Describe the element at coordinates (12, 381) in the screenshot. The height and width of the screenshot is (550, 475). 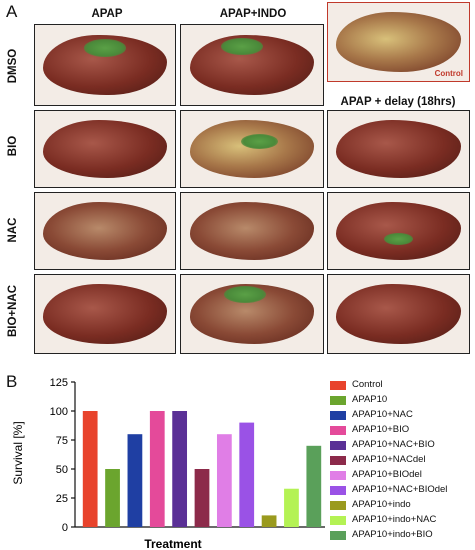
I see `panel-b-letter: B` at that location.